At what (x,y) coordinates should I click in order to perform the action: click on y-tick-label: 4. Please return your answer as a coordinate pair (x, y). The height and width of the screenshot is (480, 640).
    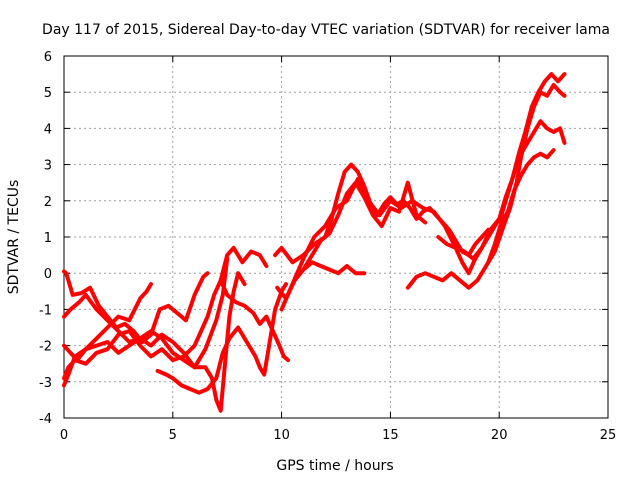
    Looking at the image, I should click on (48, 129).